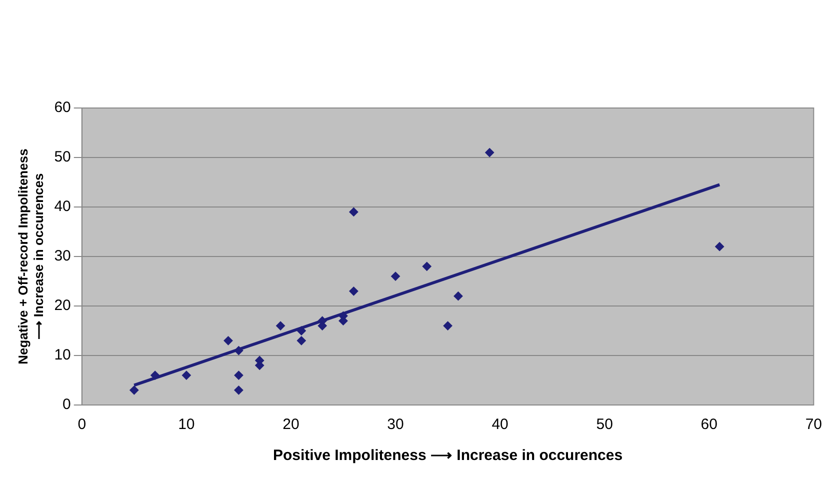  Describe the element at coordinates (709, 425) in the screenshot. I see `x-tick-label: 60` at that location.